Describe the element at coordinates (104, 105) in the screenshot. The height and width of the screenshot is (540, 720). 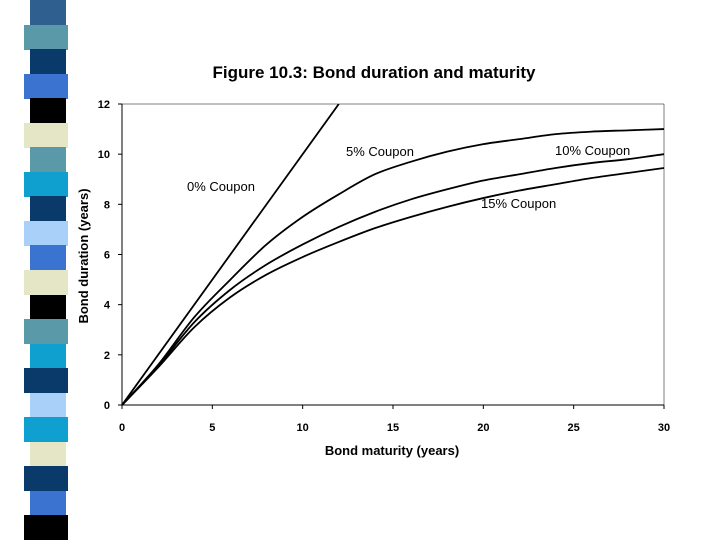
I see `y-tick-label: 12` at that location.